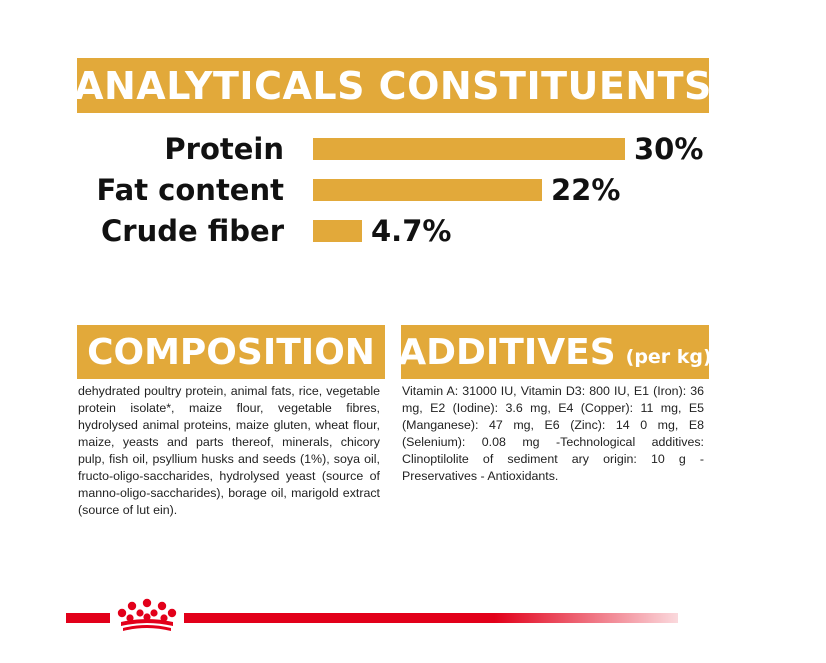 The height and width of the screenshot is (663, 826). I want to click on constituent-label: Protein, so click(224, 149).